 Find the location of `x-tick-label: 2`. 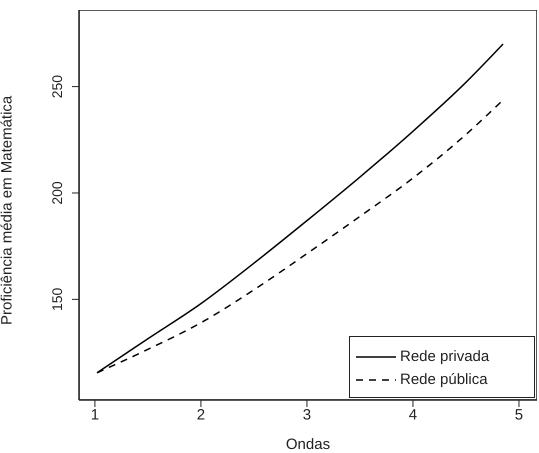

x-tick-label: 2 is located at coordinates (201, 415).